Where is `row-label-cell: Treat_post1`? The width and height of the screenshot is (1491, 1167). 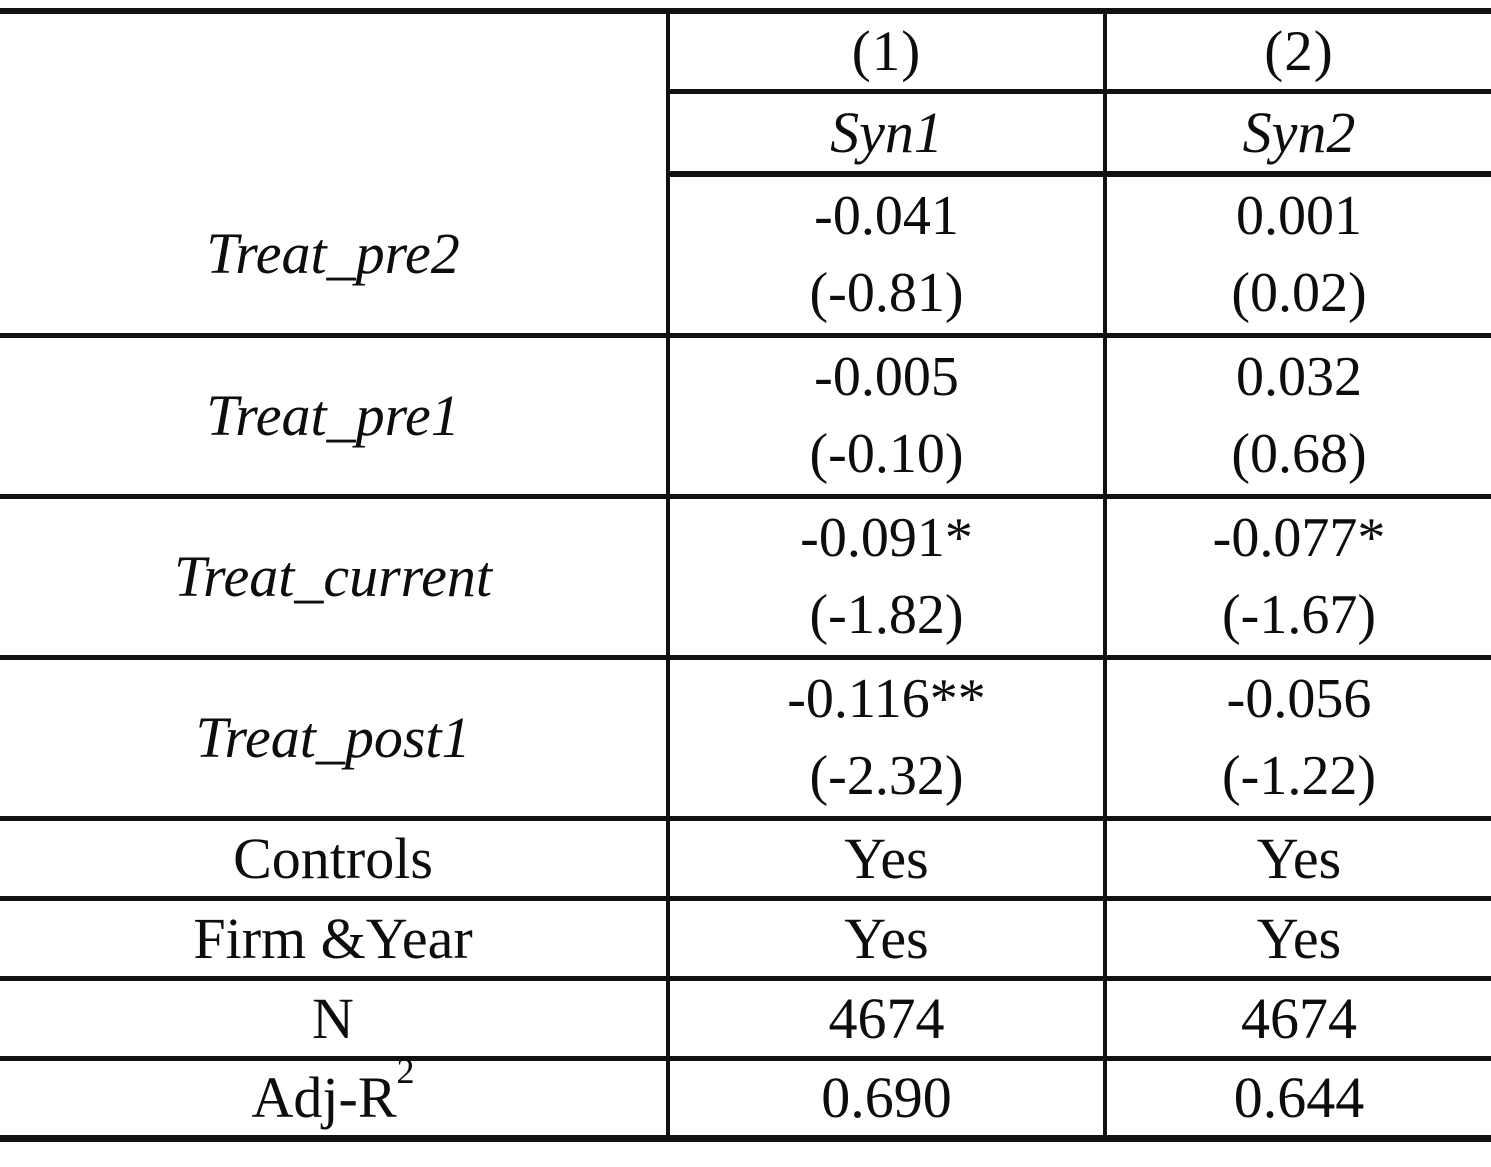 row-label-cell: Treat_post1 is located at coordinates (334, 739).